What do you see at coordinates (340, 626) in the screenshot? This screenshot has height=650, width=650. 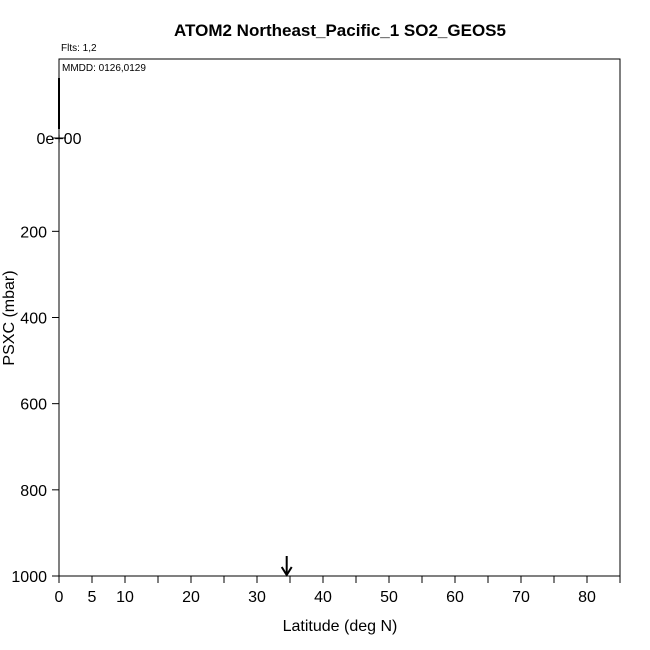 I see `x-axis-label: Latitude (deg N)` at bounding box center [340, 626].